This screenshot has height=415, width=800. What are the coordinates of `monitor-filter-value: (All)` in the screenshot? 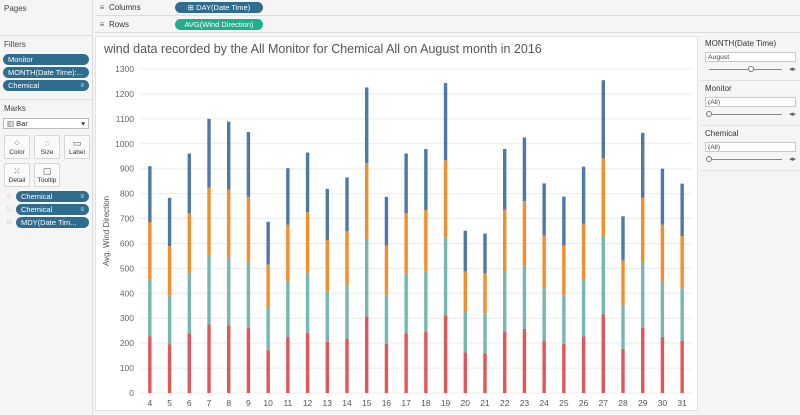 It's located at (750, 102).